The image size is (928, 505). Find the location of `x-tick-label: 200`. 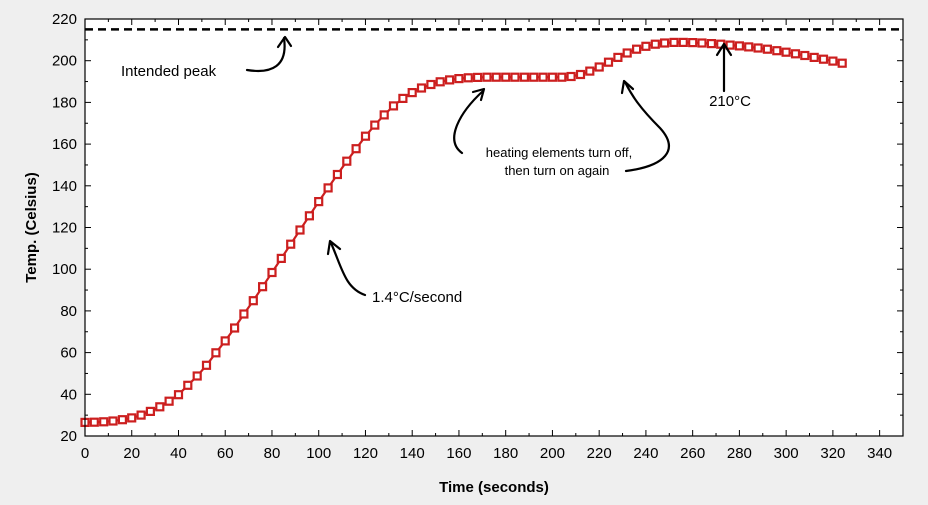

x-tick-label: 200 is located at coordinates (552, 453).